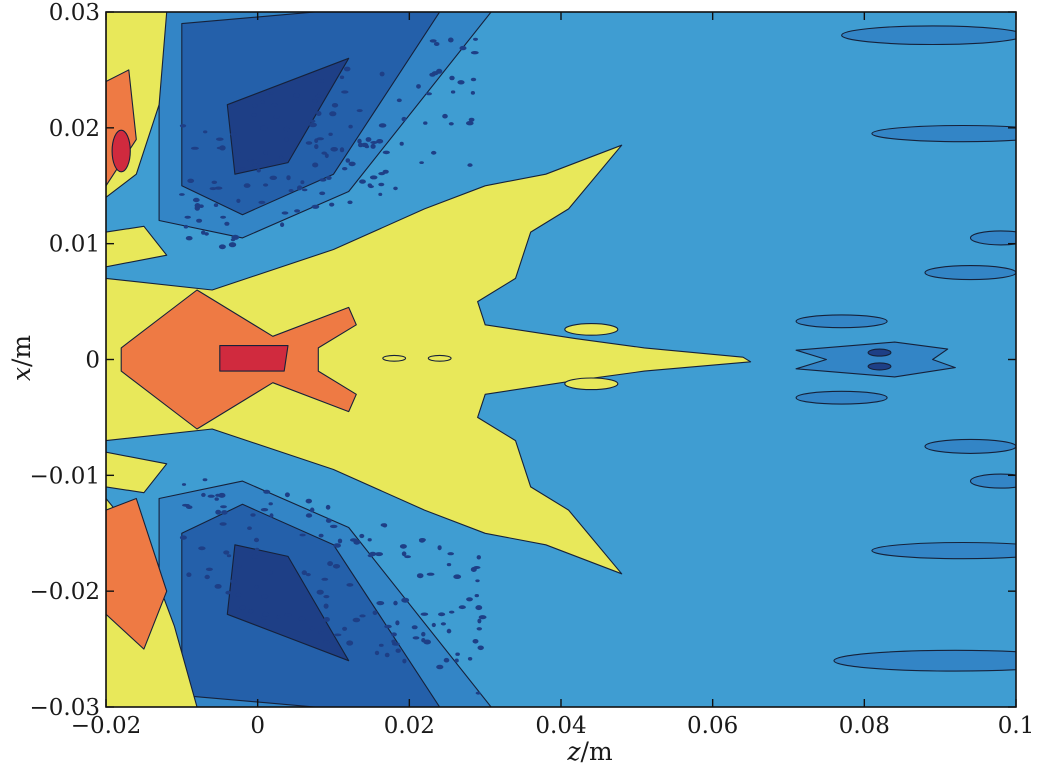 This screenshot has width=1037, height=771. What do you see at coordinates (106, 726) in the screenshot?
I see `x-tick-label: −0.02` at bounding box center [106, 726].